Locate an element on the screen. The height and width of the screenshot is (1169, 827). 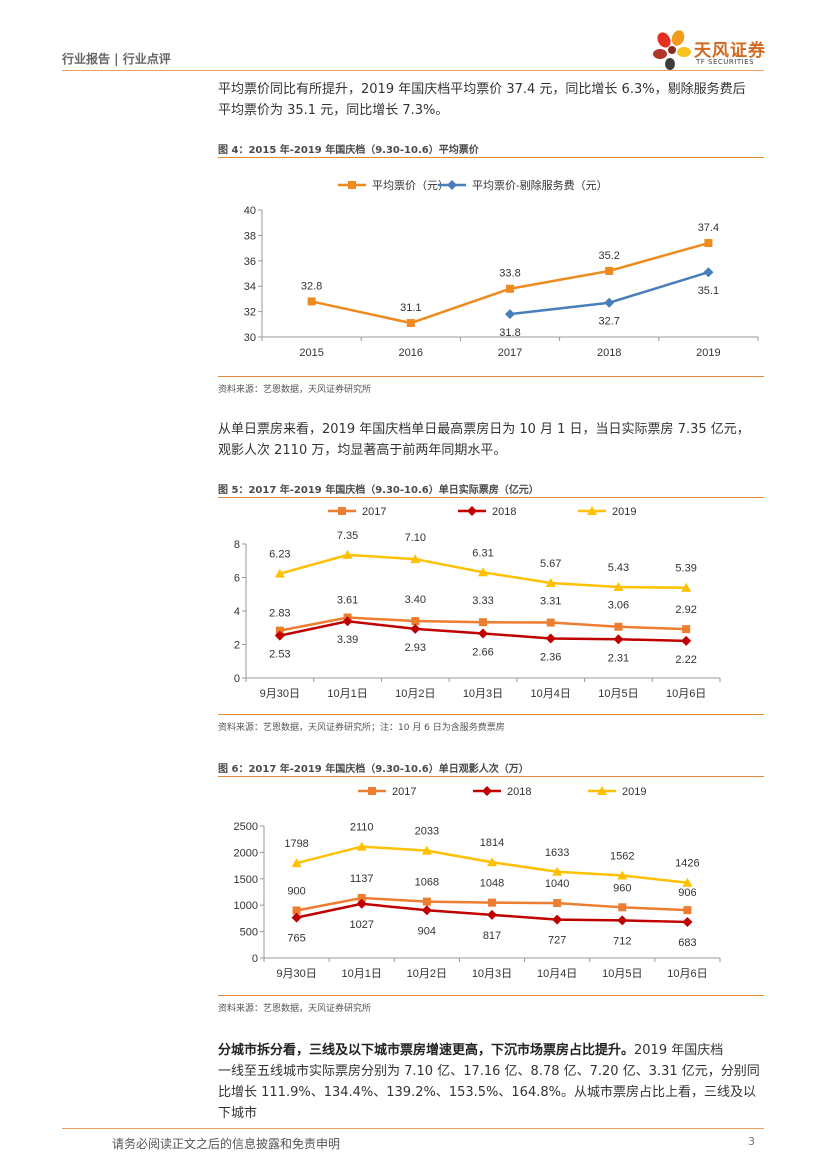
data-label: 2.31 is located at coordinates (618, 658).